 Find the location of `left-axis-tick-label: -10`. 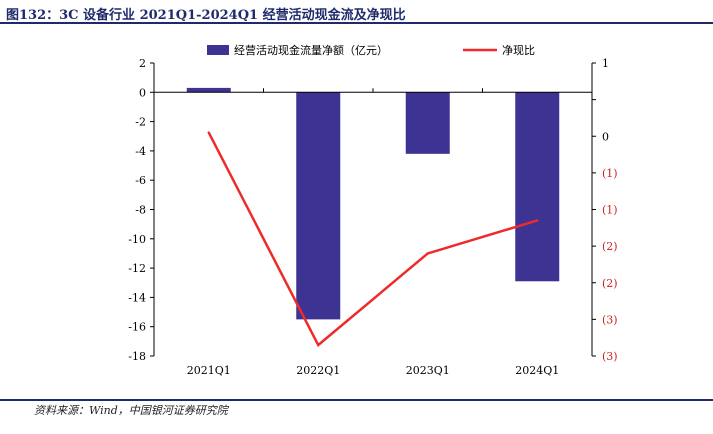

left-axis-tick-label: -10 is located at coordinates (137, 239).